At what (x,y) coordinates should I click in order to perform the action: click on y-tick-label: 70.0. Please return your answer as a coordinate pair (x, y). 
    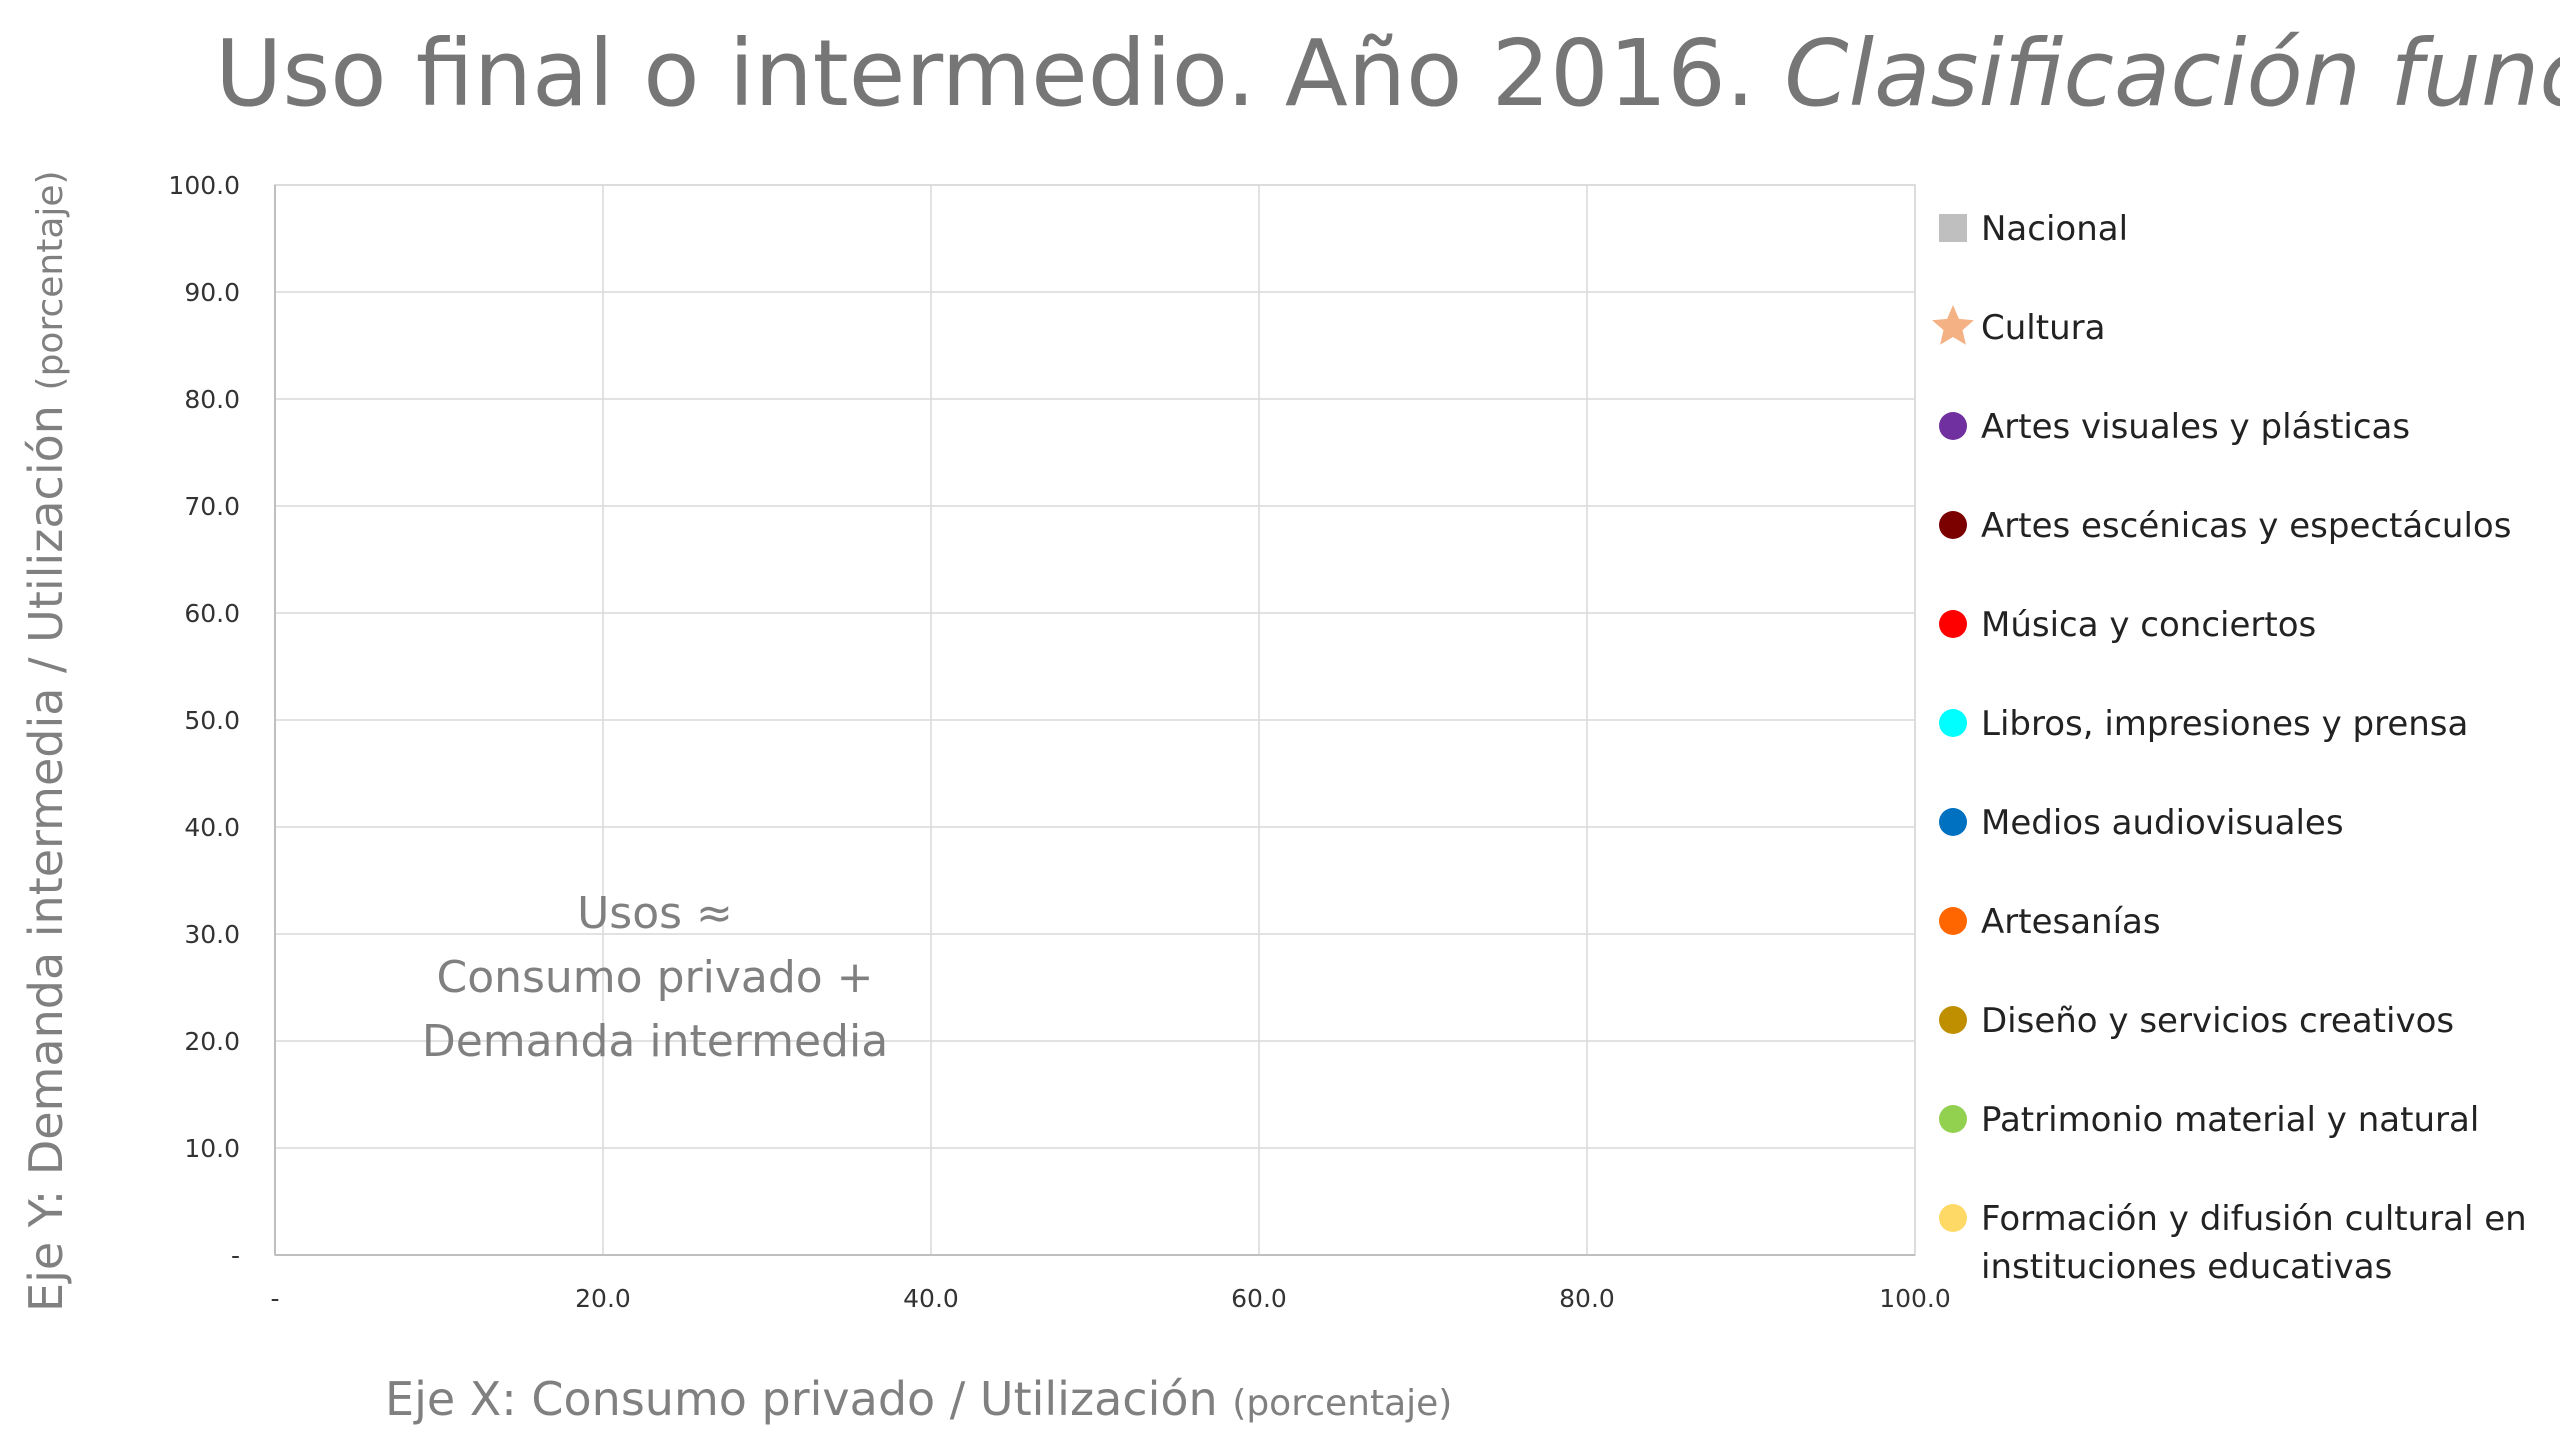
    Looking at the image, I should click on (212, 506).